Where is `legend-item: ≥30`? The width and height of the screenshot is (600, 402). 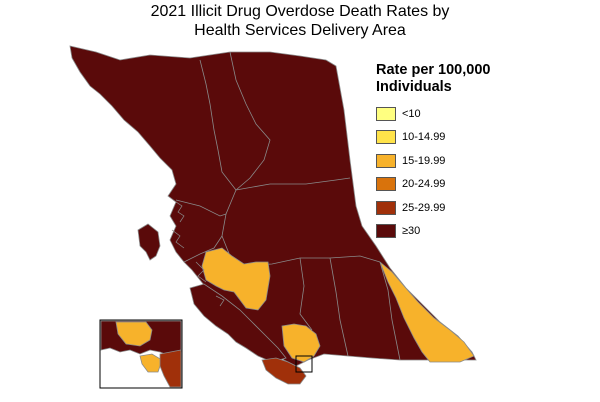 legend-item: ≥30 is located at coordinates (476, 232).